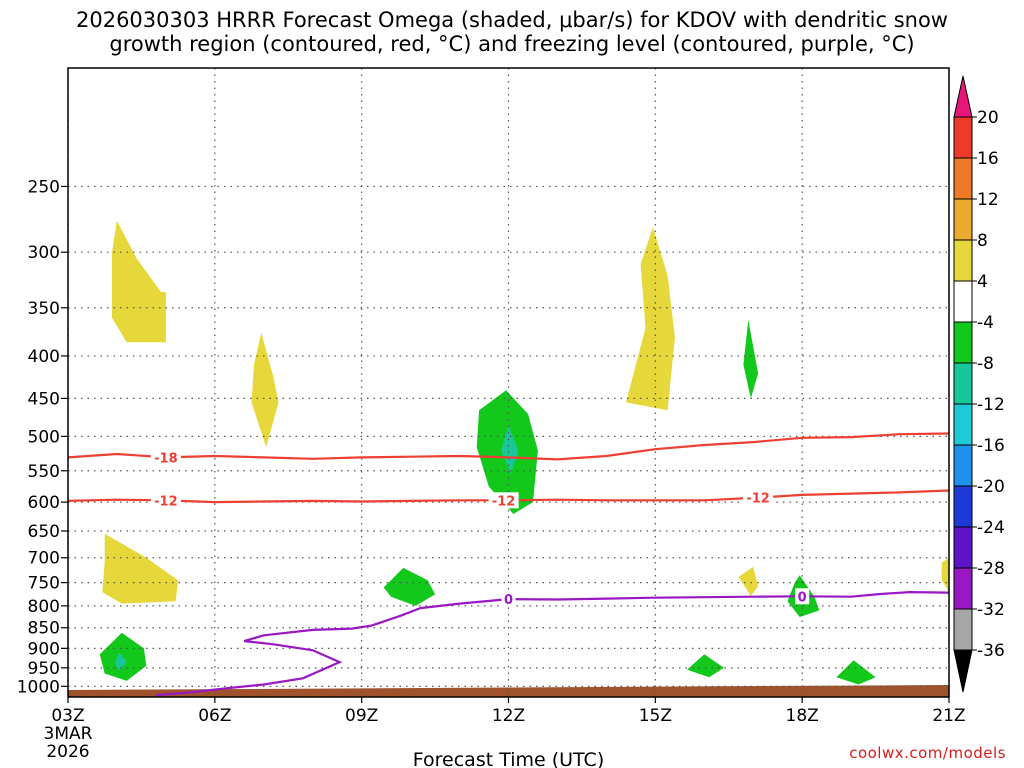  I want to click on dendritic-contour-12-label-2: -12, so click(758, 499).